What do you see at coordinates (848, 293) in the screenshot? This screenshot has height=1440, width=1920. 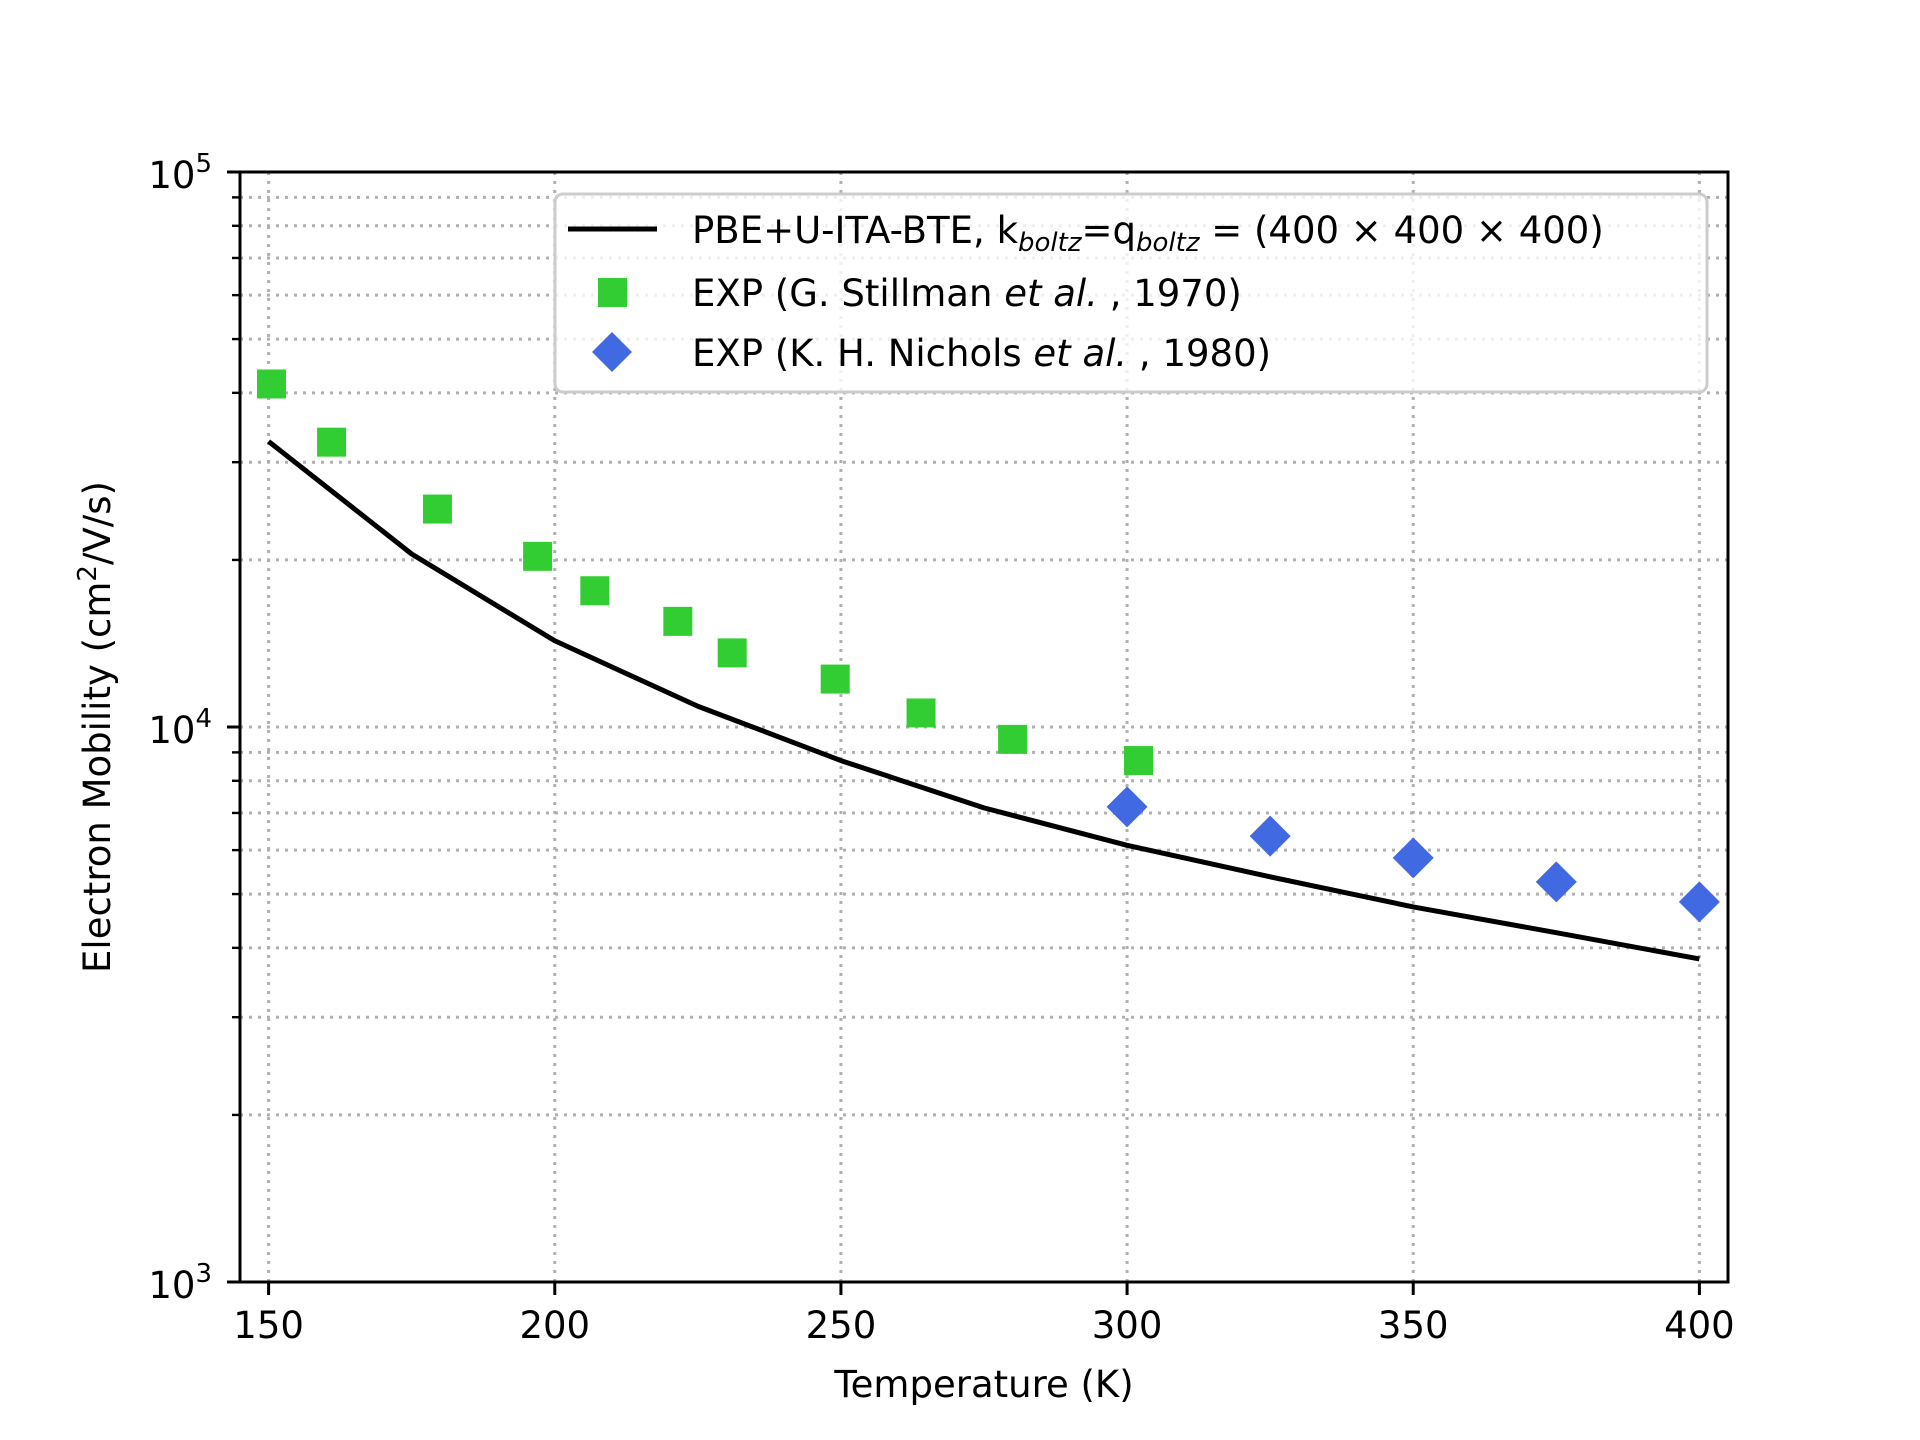 I see `legend-label-text: EXP (G. Stillman` at bounding box center [848, 293].